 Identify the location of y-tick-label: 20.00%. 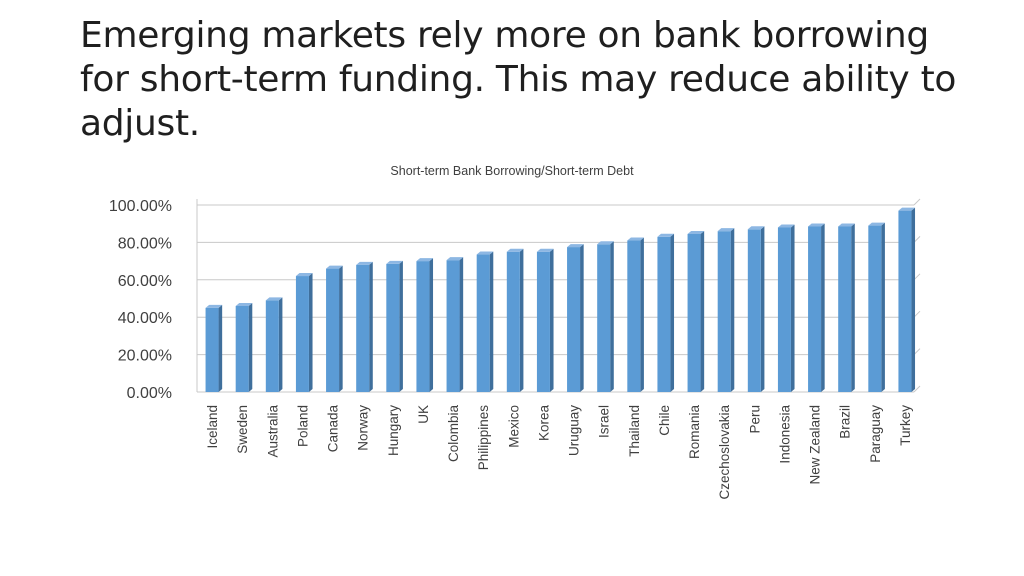
(145, 356).